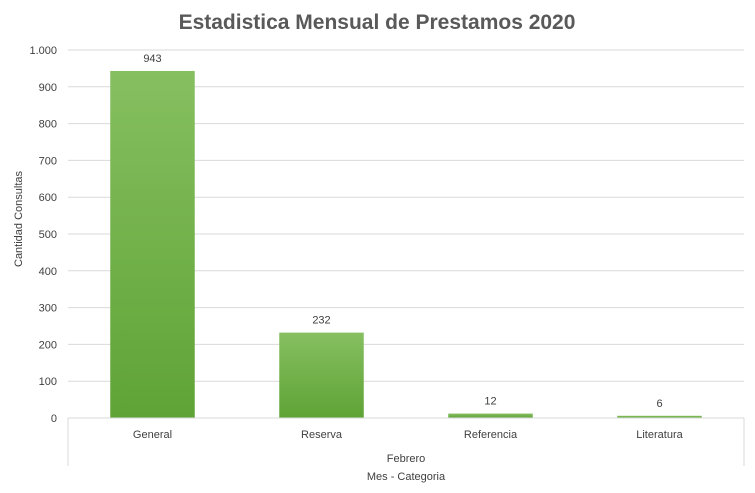 This screenshot has height=493, width=755. Describe the element at coordinates (377, 22) in the screenshot. I see `chart-title: Estadistica Mensual de Prestamos 2020` at that location.